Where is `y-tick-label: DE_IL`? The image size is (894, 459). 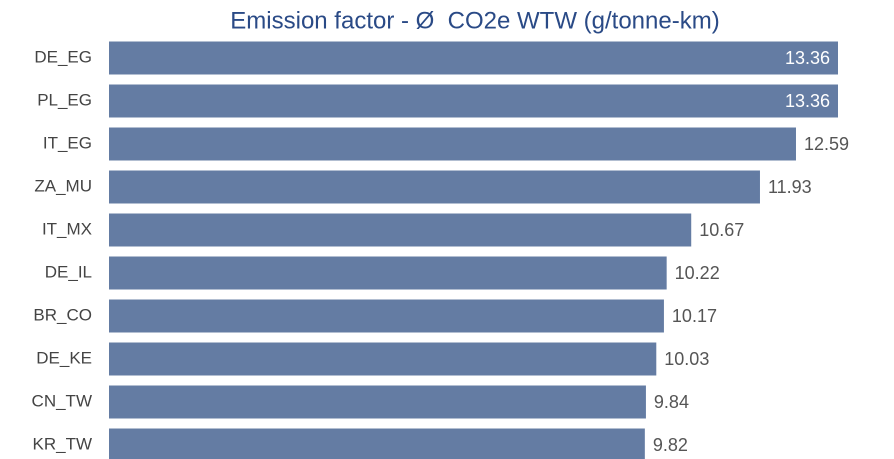
y-tick-label: DE_IL is located at coordinates (68, 271).